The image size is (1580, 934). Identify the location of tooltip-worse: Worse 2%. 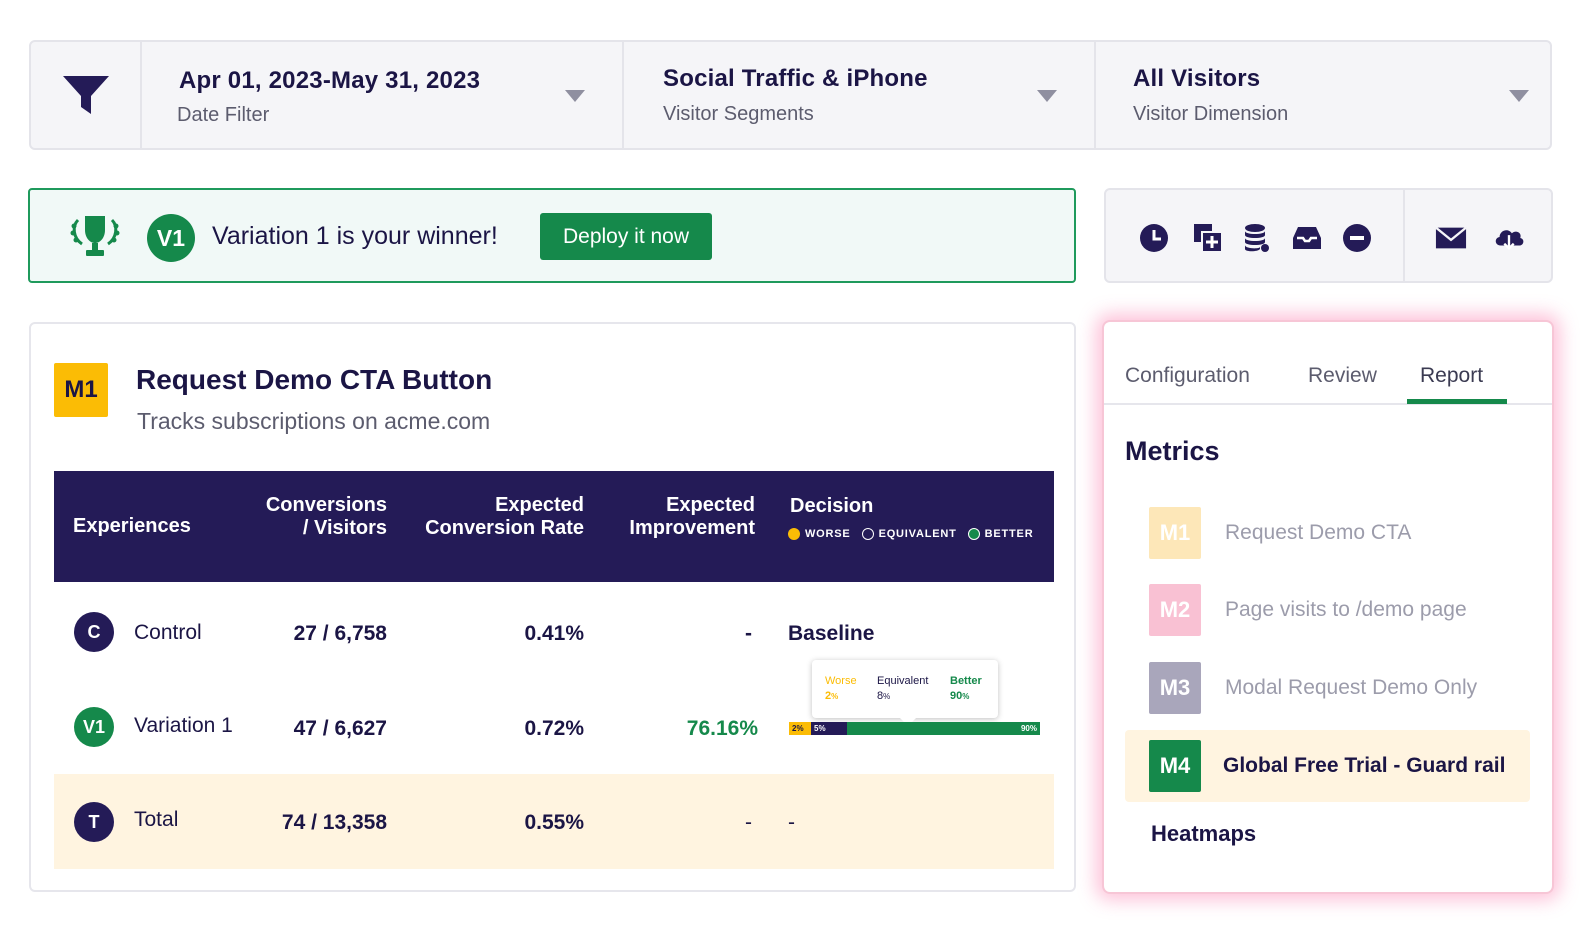
(841, 688).